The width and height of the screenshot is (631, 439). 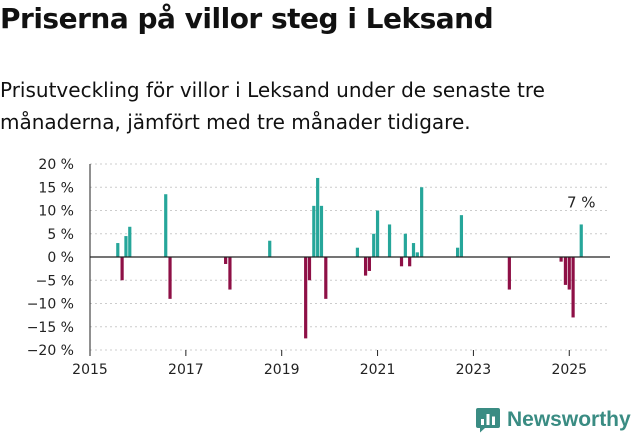 I want to click on y-tick-label: 10 %, so click(x=56, y=212).